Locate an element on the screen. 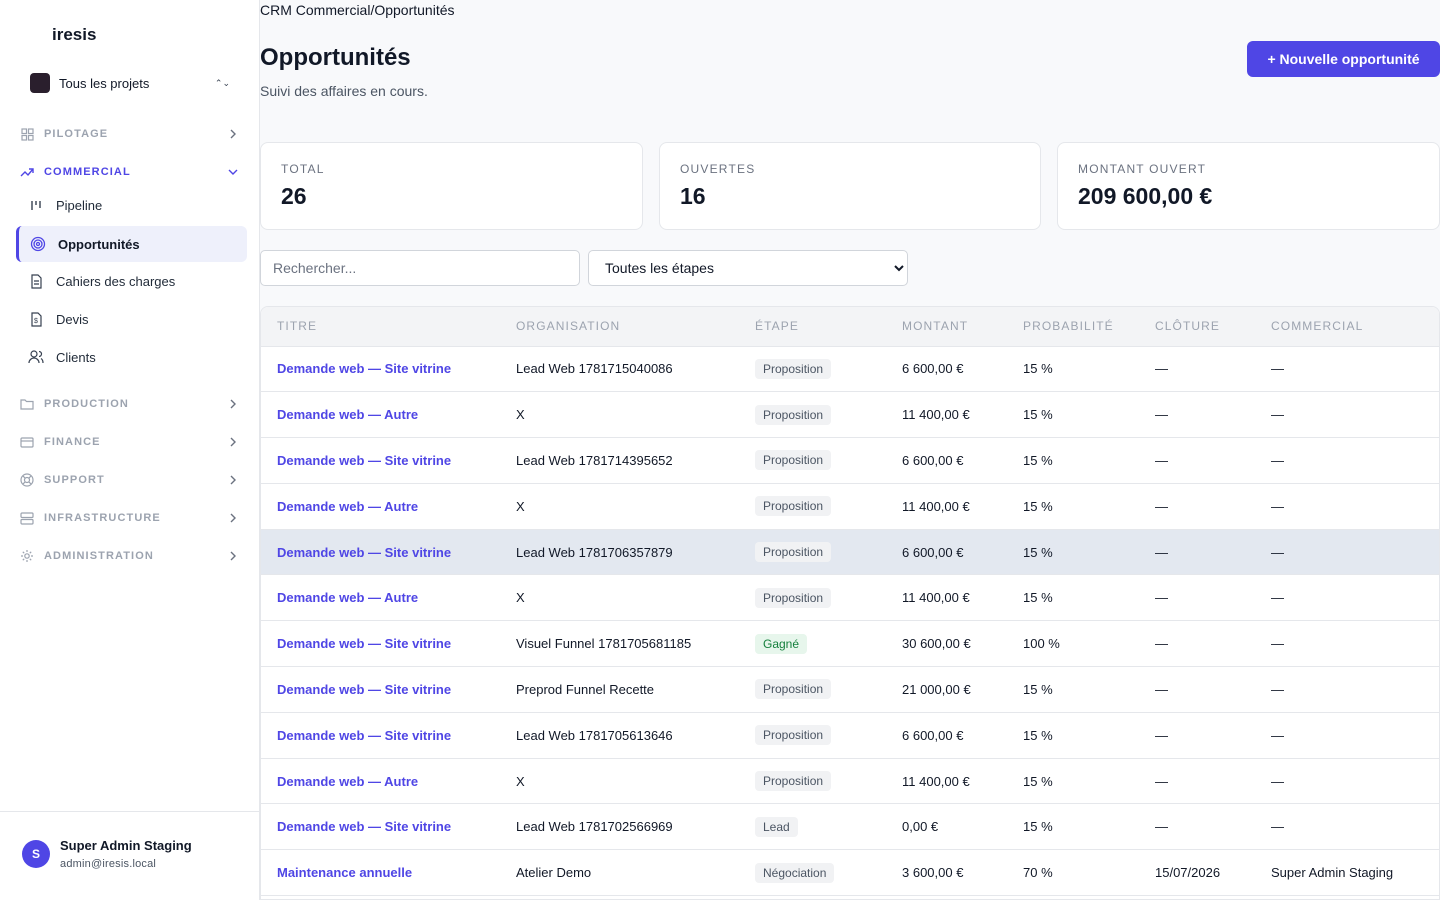  stage-filter-select: Toutes les étapes is located at coordinates (748, 268).